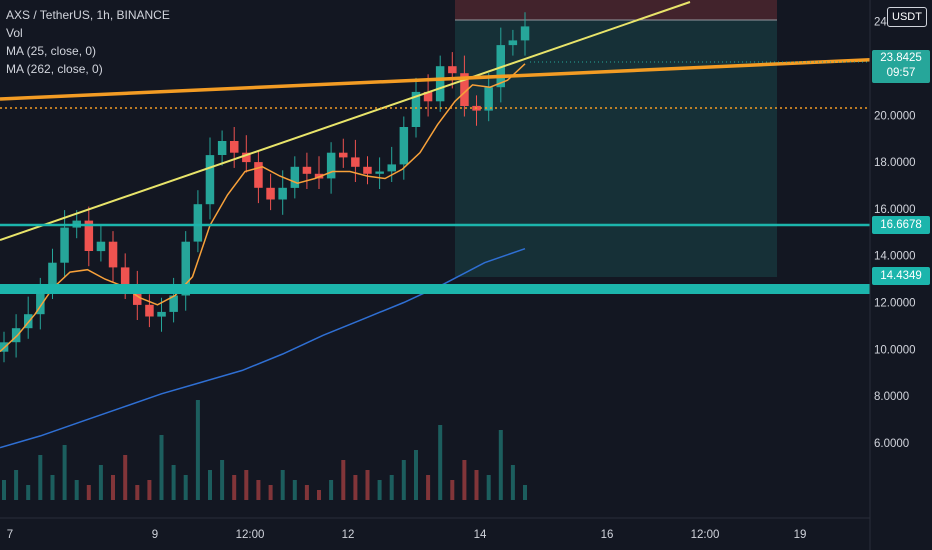  Describe the element at coordinates (88, 15) in the screenshot. I see `symbol-title: AXS / TetherUS, 1h, BINANCE` at that location.